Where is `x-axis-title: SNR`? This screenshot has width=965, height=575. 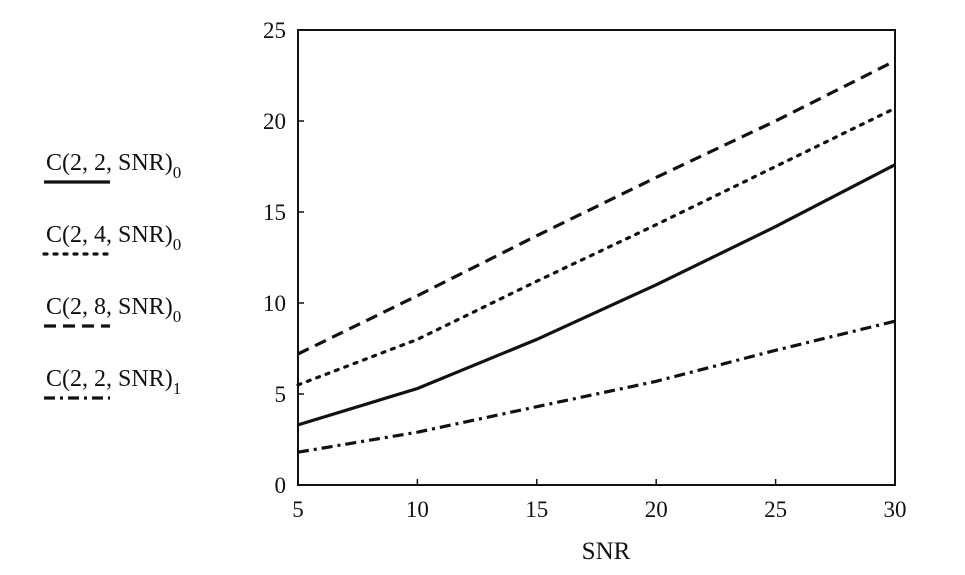 x-axis-title: SNR is located at coordinates (606, 551).